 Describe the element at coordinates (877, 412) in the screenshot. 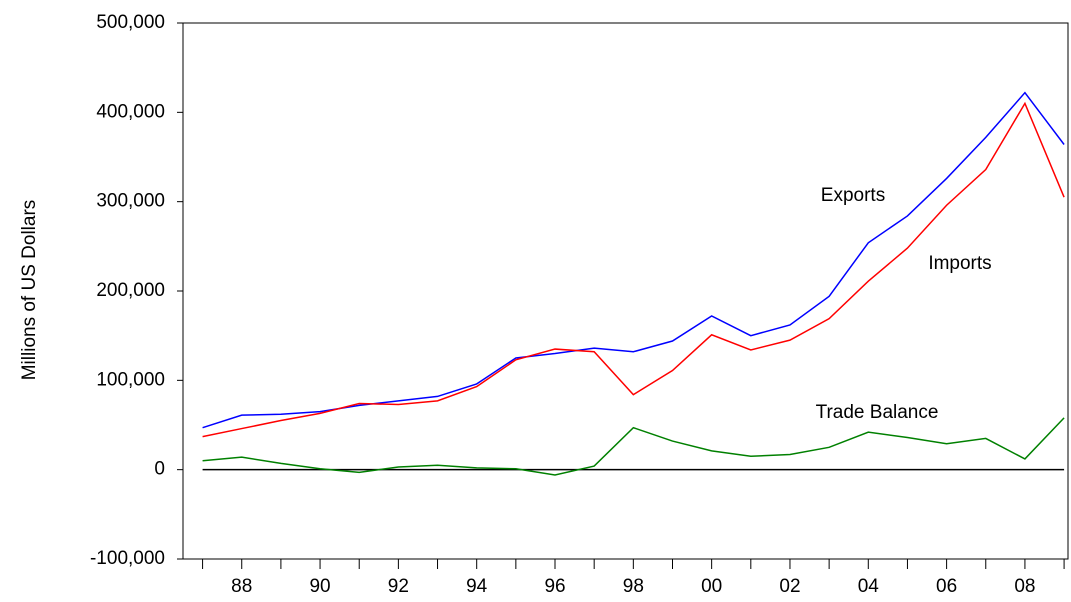

I see `series-label: Trade Balance` at that location.